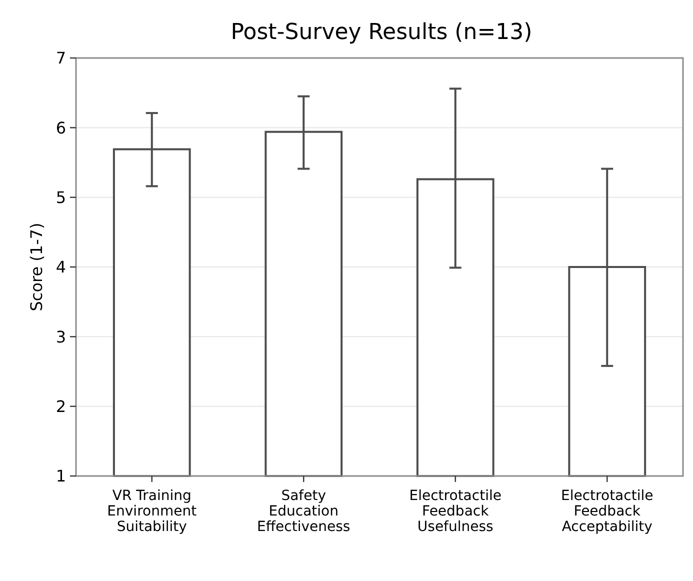 The image size is (693, 581). What do you see at coordinates (61, 197) in the screenshot?
I see `y-tick-label: 5` at bounding box center [61, 197].